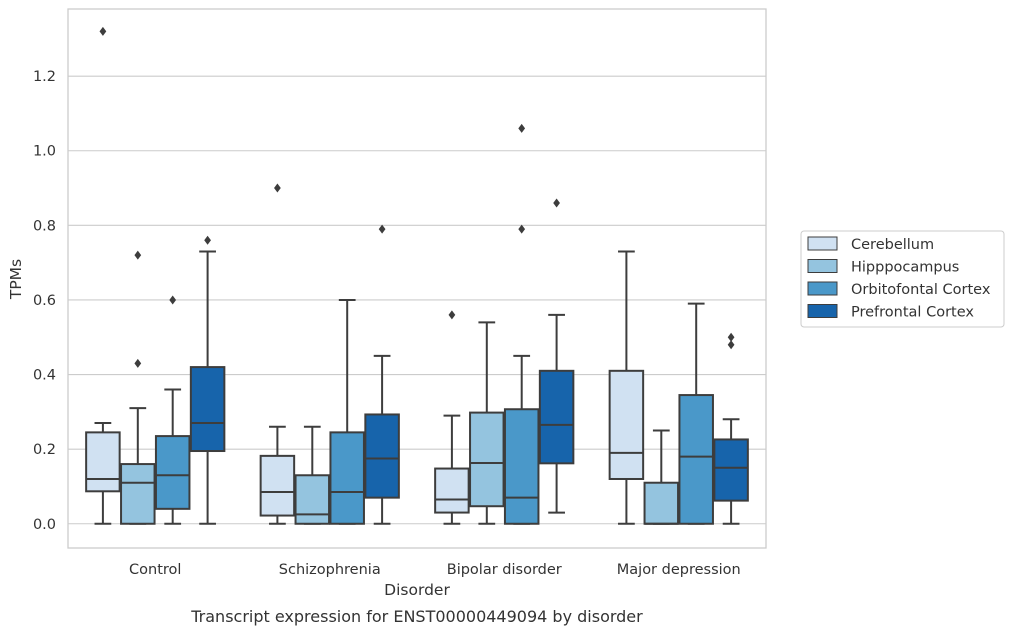 The height and width of the screenshot is (634, 1014). I want to click on y-axis-label: TPMs, so click(16, 279).